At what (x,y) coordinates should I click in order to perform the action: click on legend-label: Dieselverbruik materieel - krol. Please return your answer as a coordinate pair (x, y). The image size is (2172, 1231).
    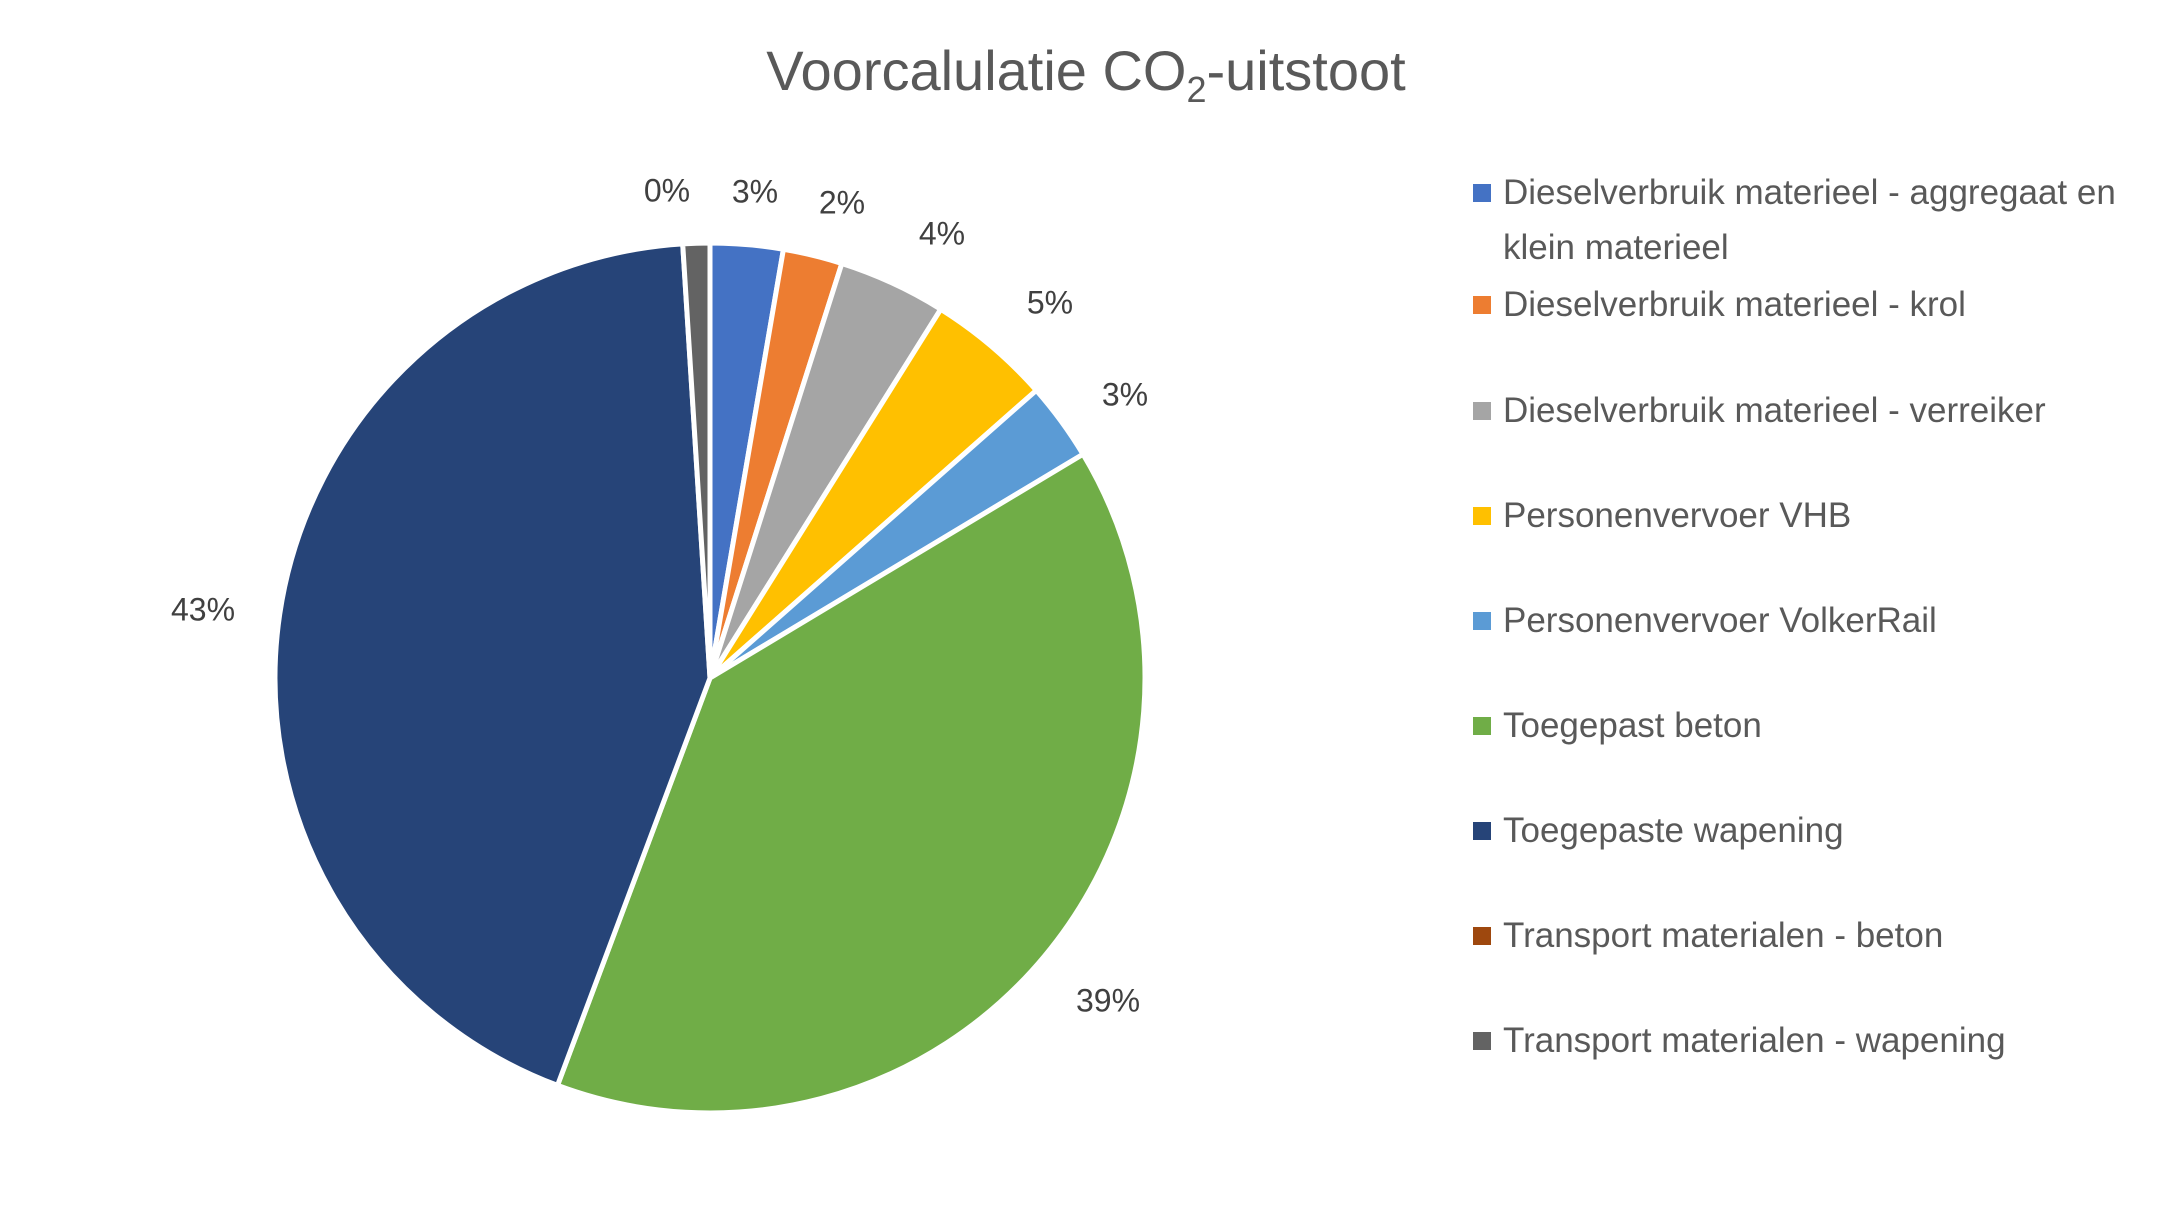
    Looking at the image, I should click on (1734, 304).